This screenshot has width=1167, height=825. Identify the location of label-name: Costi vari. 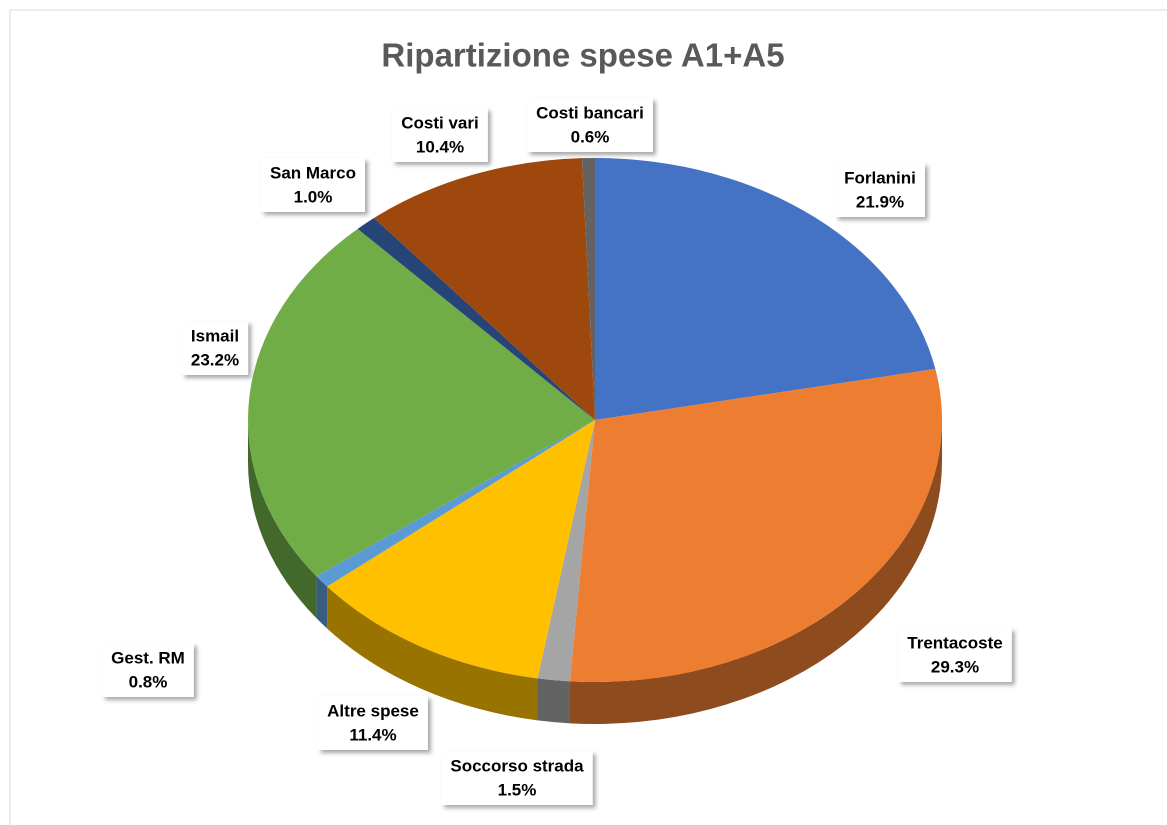
(439, 122).